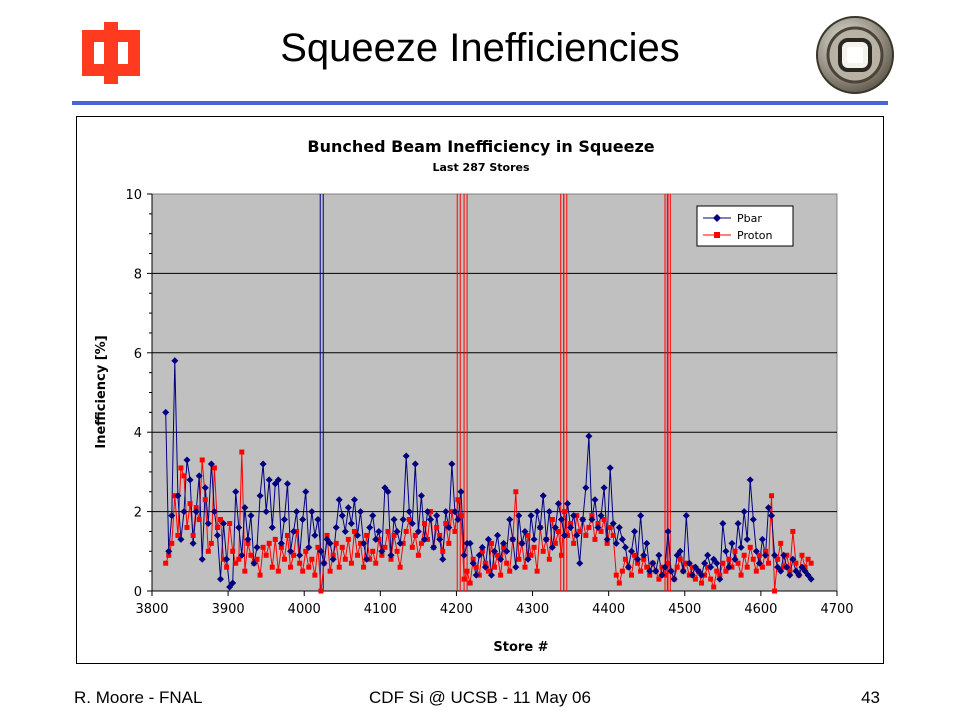  What do you see at coordinates (456, 609) in the screenshot?
I see `x-tick-label: 4200` at bounding box center [456, 609].